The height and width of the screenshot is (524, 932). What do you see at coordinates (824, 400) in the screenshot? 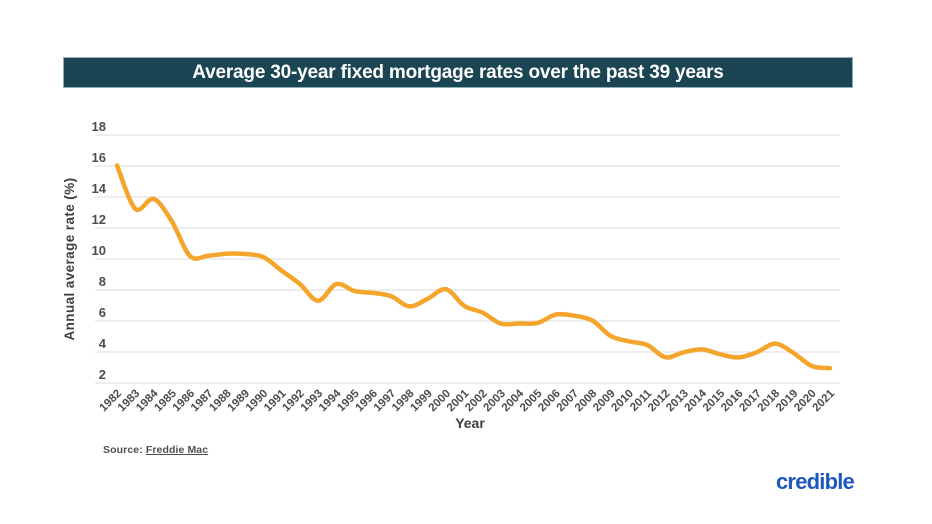
I see `x-tick-label: 2021` at bounding box center [824, 400].